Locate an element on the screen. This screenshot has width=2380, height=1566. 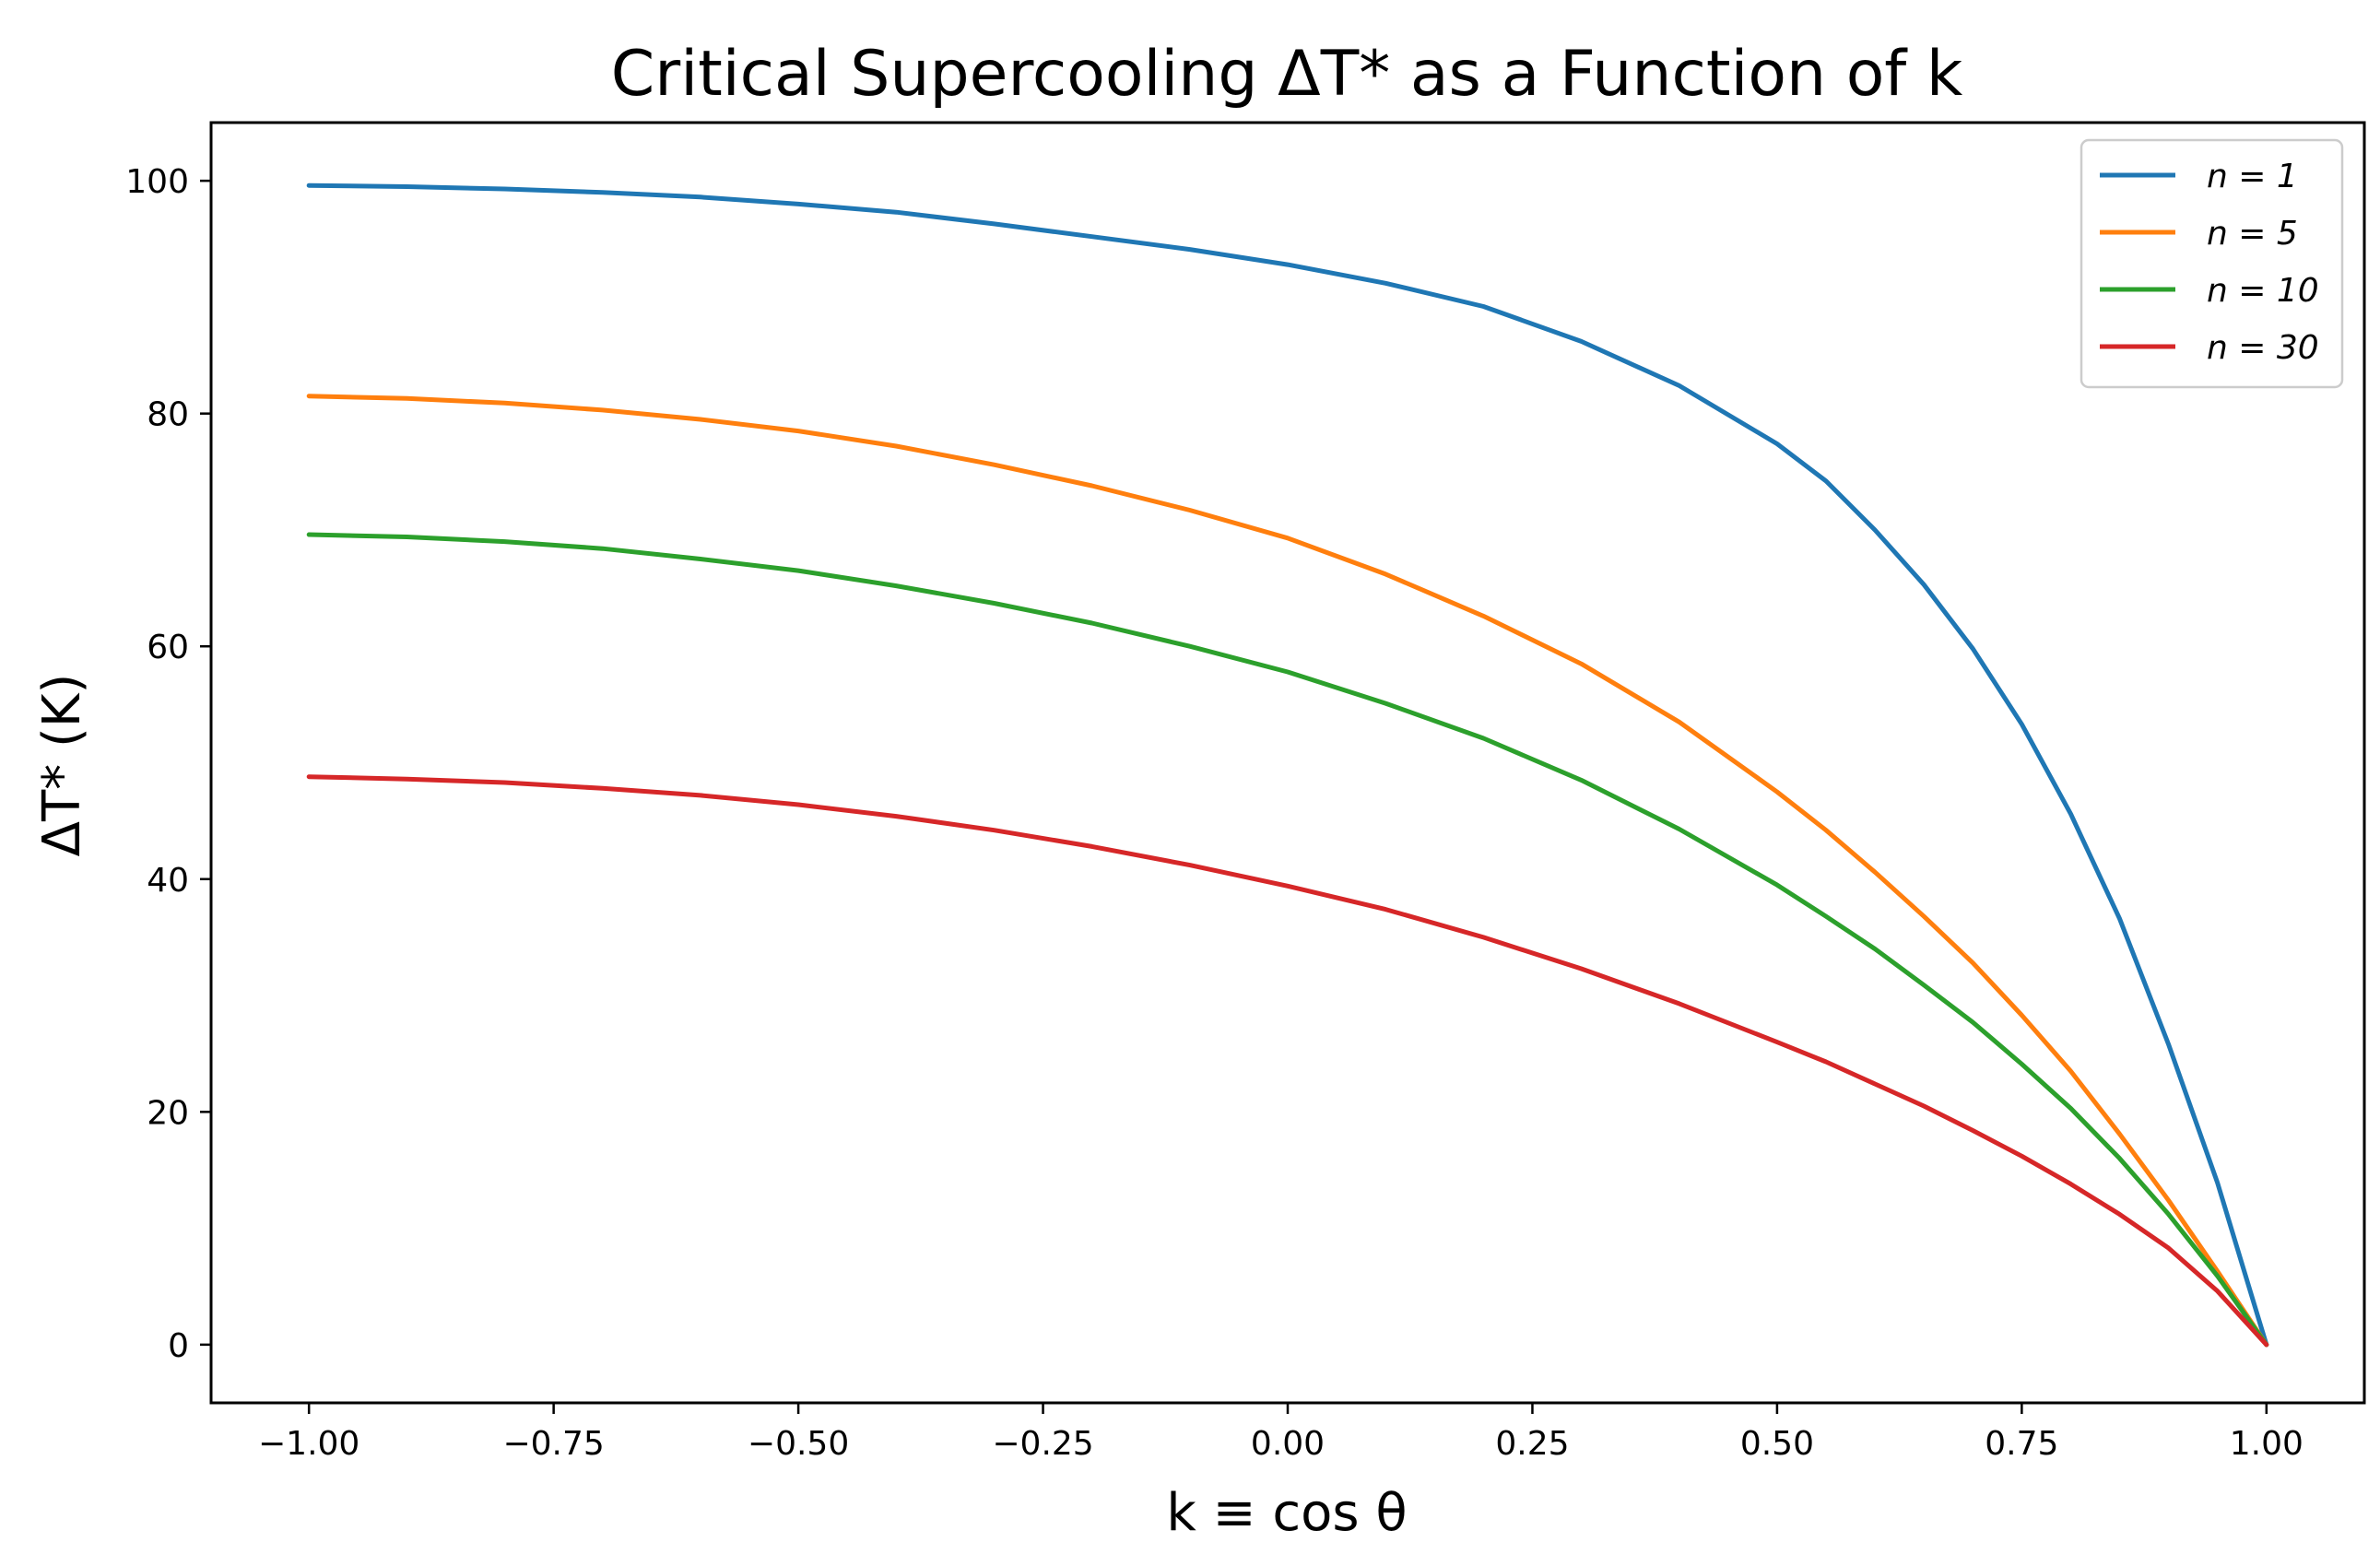
y-tick-label: 100 is located at coordinates (157, 182).